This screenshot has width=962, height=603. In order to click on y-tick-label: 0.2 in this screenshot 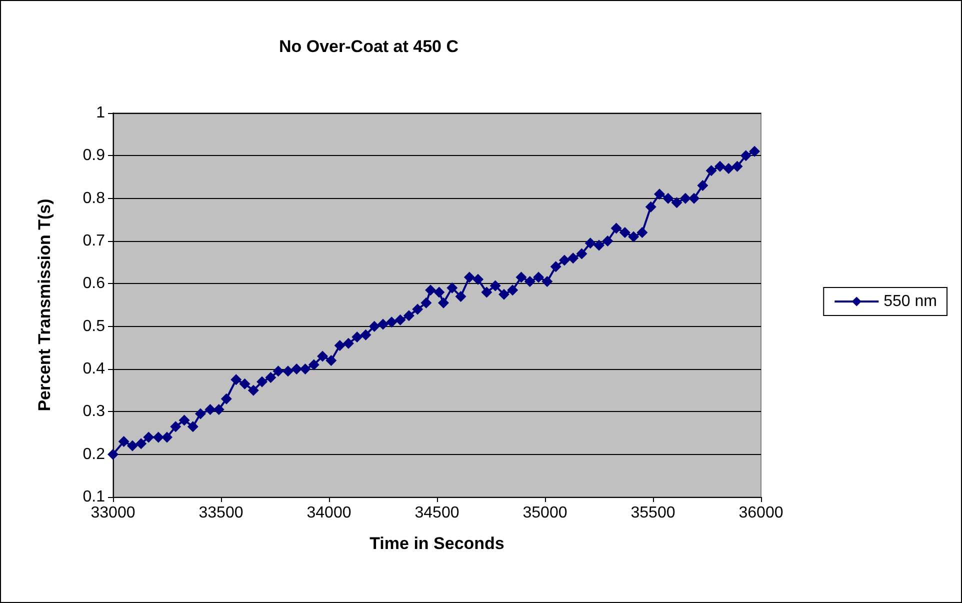, I will do `click(94, 454)`.